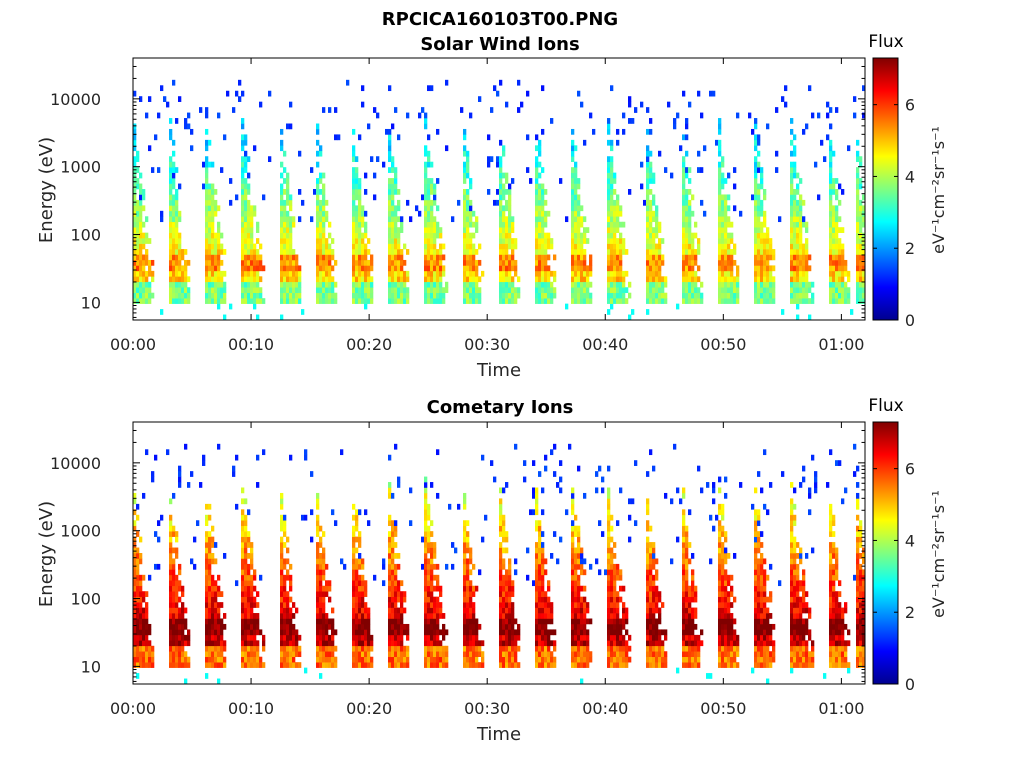 This screenshot has height=768, width=1024. What do you see at coordinates (500, 407) in the screenshot?
I see `panel-title: Cometary Ions` at bounding box center [500, 407].